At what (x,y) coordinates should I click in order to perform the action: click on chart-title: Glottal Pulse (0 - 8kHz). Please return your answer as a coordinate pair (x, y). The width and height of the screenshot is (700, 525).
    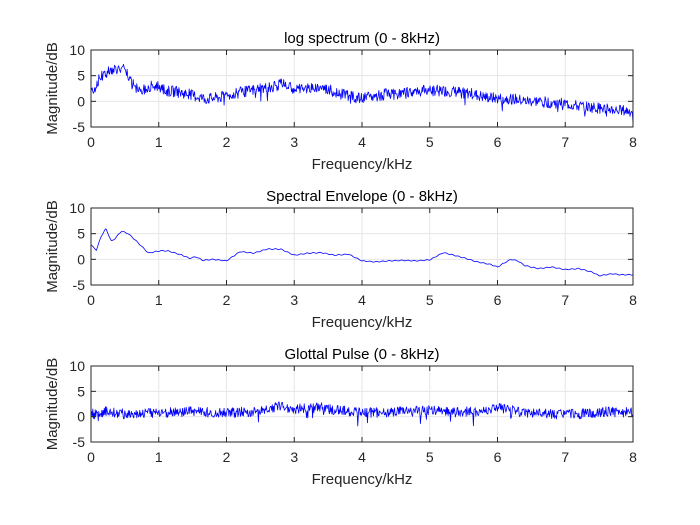
    Looking at the image, I should click on (361, 354).